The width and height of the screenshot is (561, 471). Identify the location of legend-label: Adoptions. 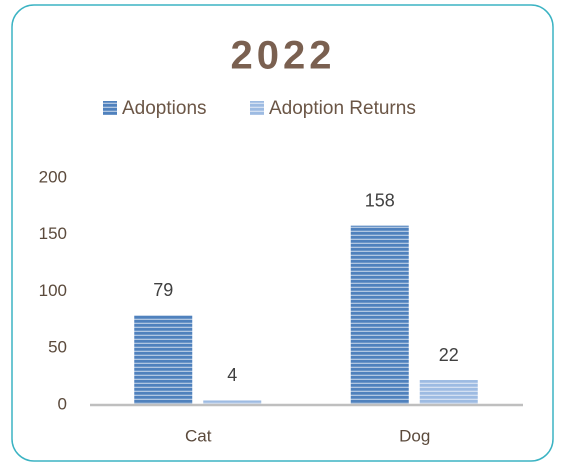
(164, 108).